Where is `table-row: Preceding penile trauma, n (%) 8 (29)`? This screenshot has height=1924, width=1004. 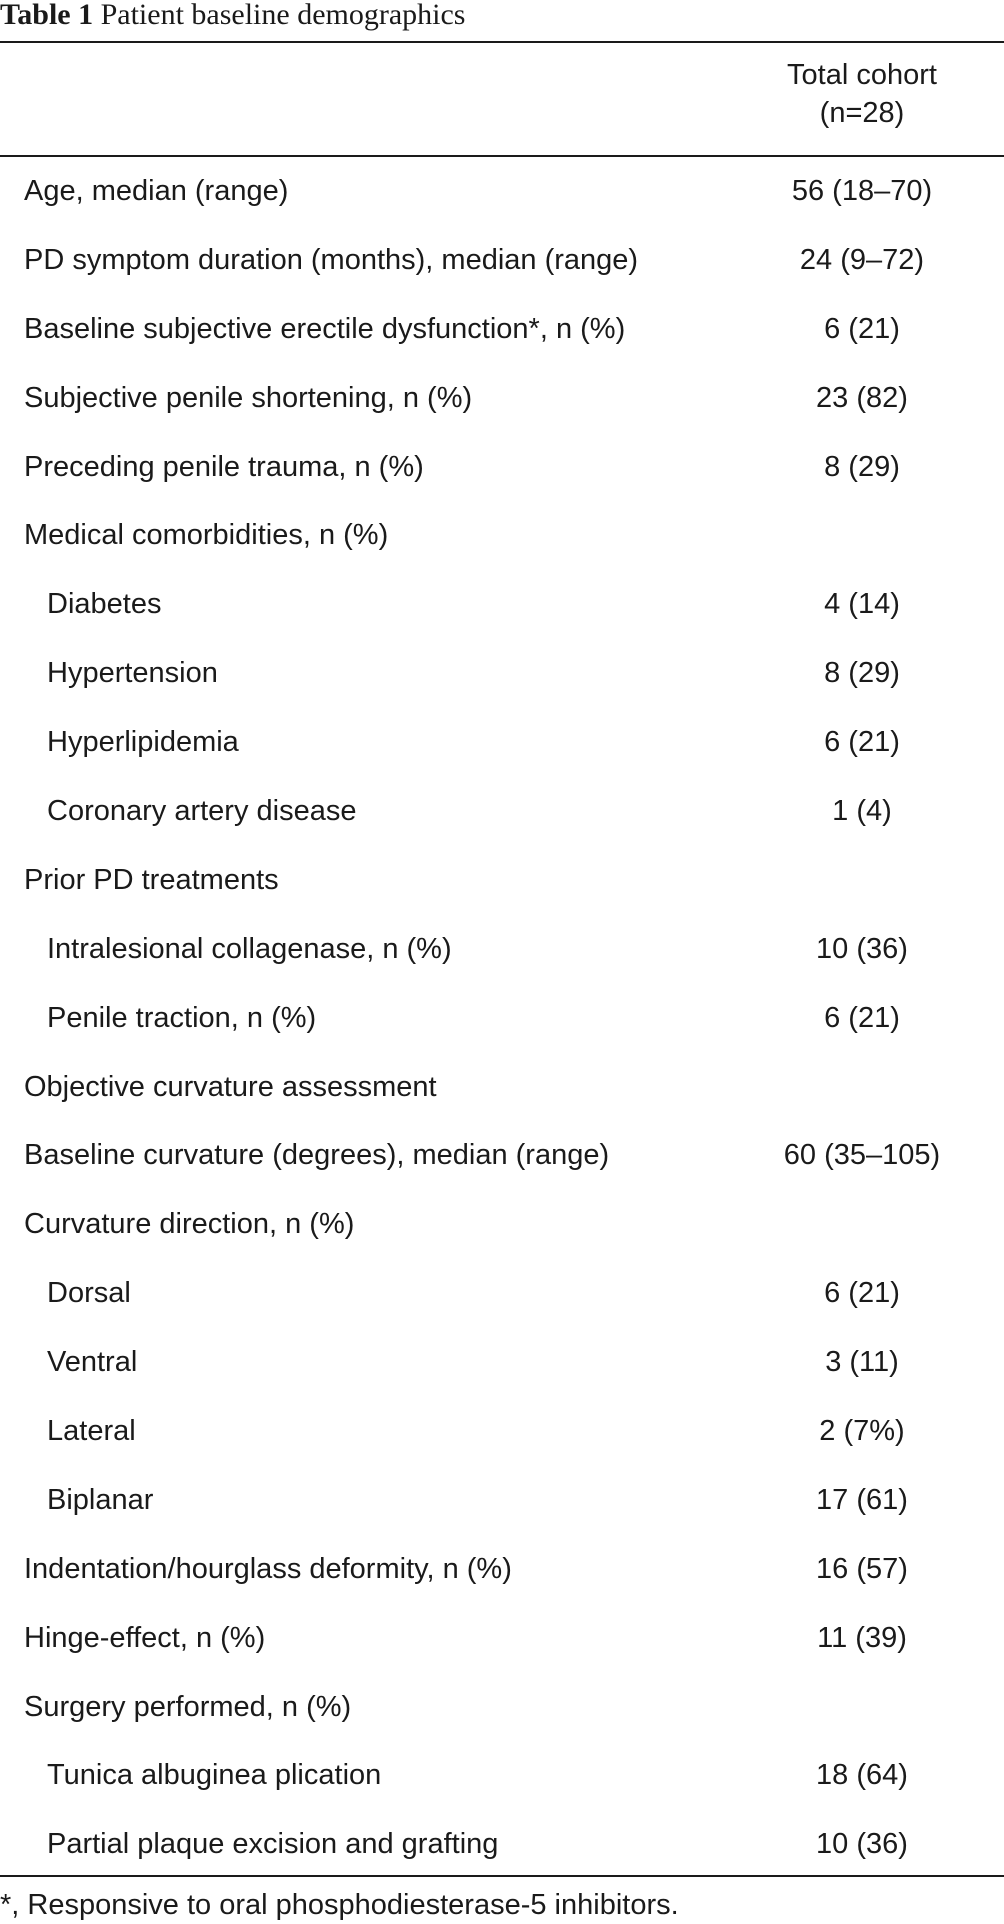
table-row: Preceding penile trauma, n (%) 8 (29) is located at coordinates (502, 467).